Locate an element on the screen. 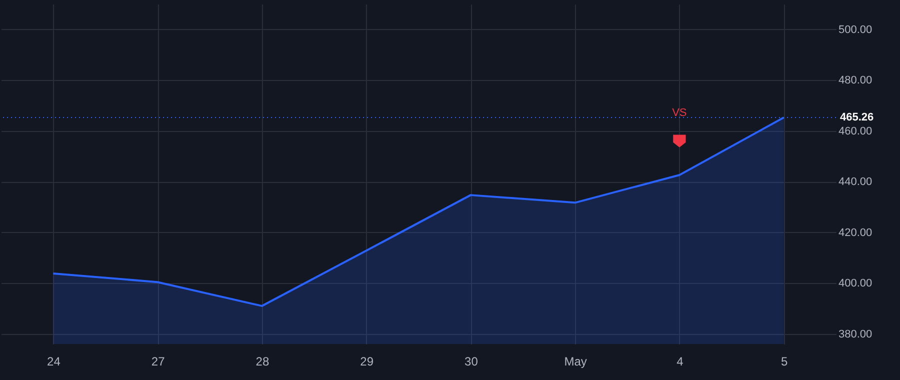 The image size is (900, 380). y-tick-label: 400.00 is located at coordinates (855, 284).